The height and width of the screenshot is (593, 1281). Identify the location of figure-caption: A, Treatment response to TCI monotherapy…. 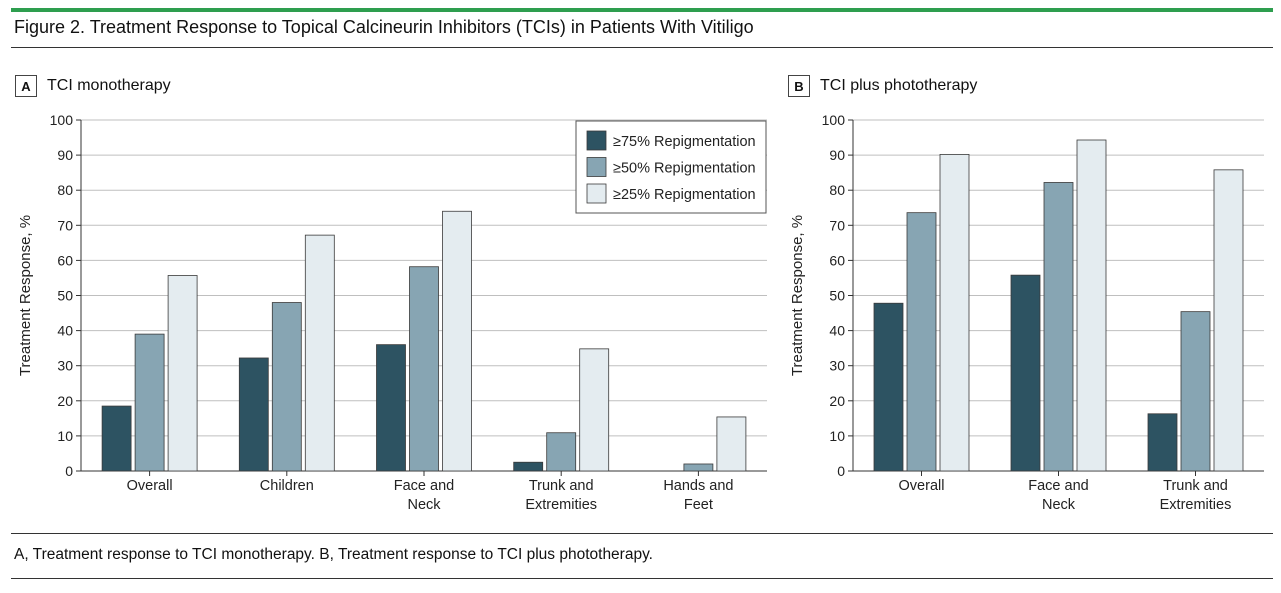
(333, 554).